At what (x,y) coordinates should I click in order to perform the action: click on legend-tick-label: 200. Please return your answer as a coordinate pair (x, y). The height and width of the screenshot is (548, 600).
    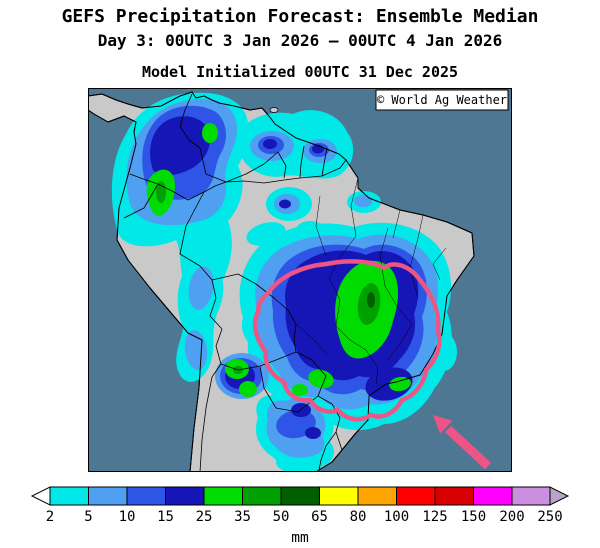
    Looking at the image, I should click on (511, 517).